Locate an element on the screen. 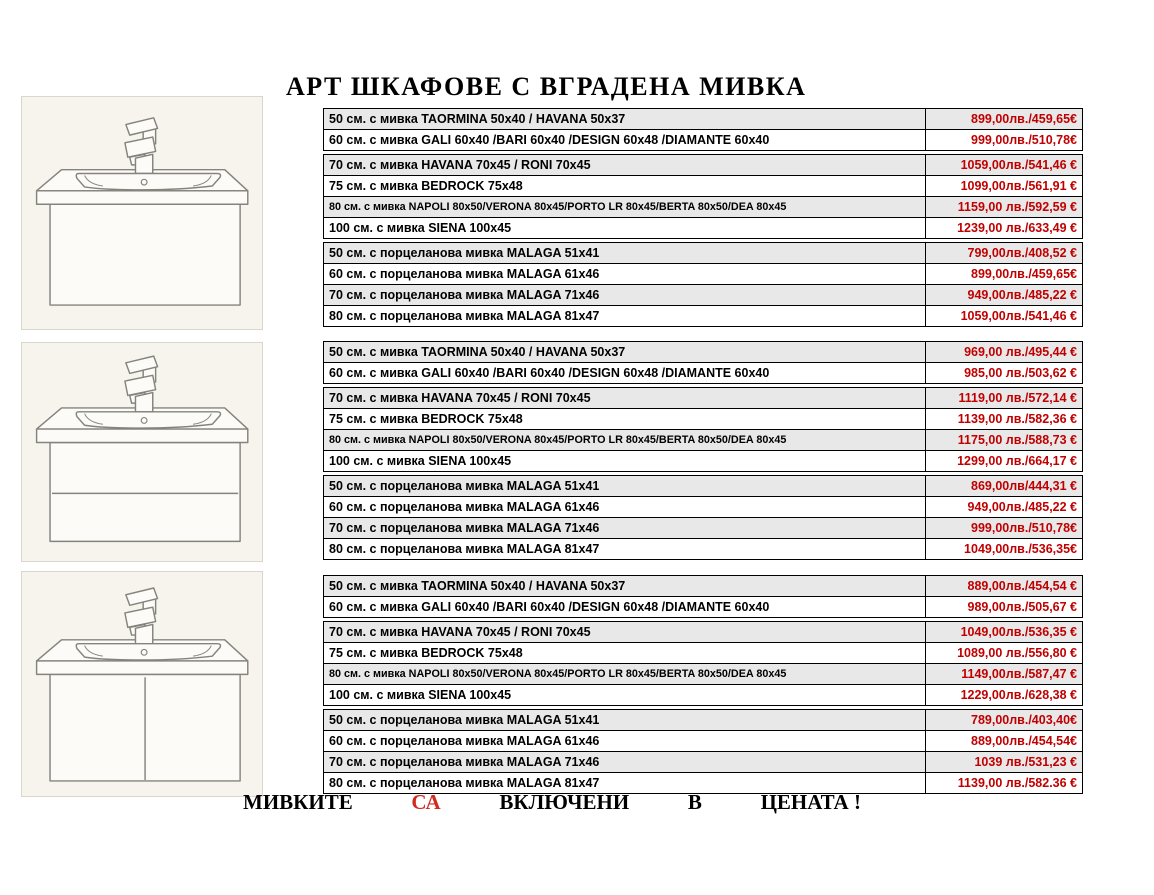 The width and height of the screenshot is (1154, 895). price-value: 869,00лв/444,31 € is located at coordinates (1024, 486).